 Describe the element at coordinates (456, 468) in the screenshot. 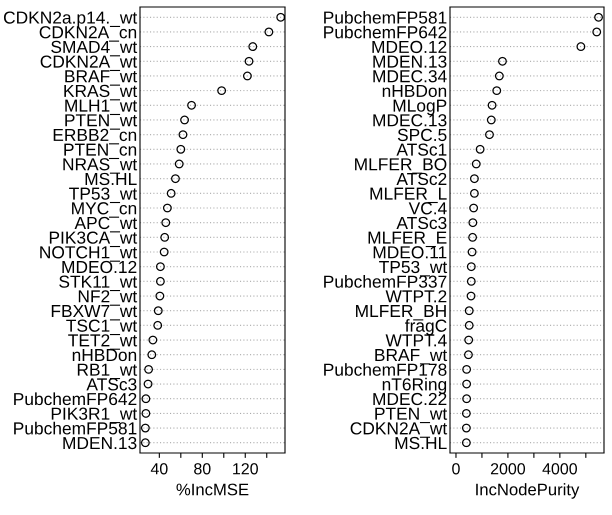

I see `x-tick-label: 0` at that location.